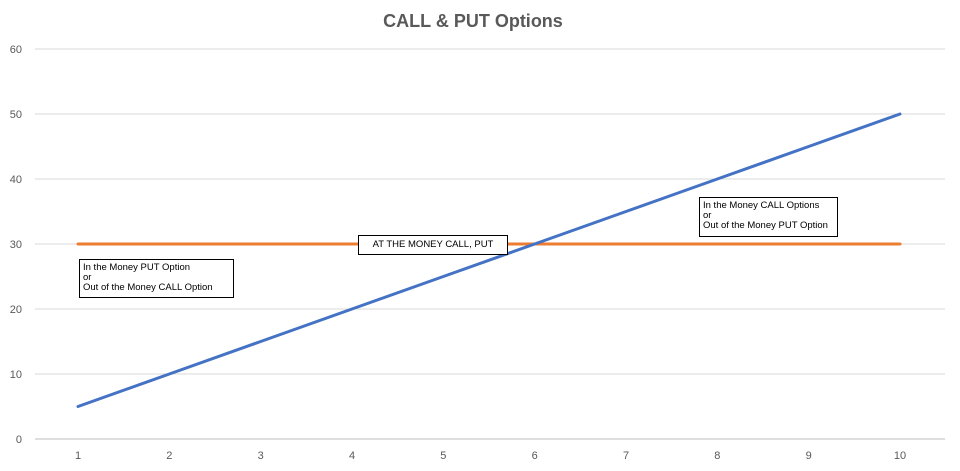 The width and height of the screenshot is (960, 471). I want to click on x-tick-label: 7, so click(626, 456).